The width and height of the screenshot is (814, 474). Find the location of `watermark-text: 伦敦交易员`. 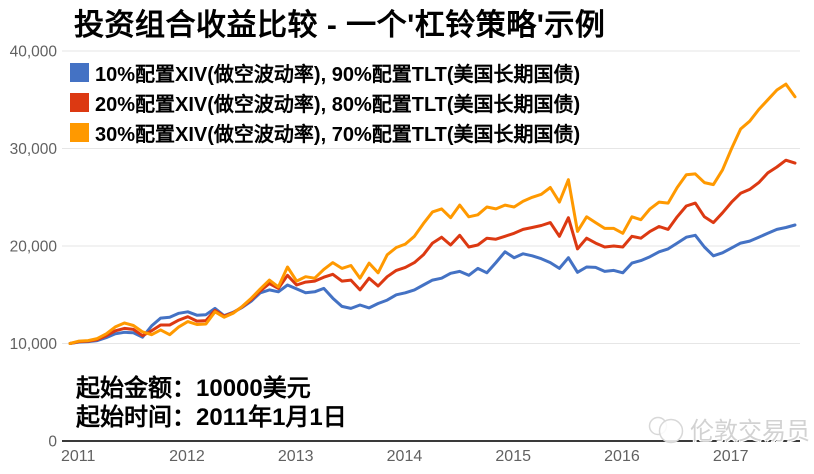

watermark-text: 伦敦交易员 is located at coordinates (750, 431).